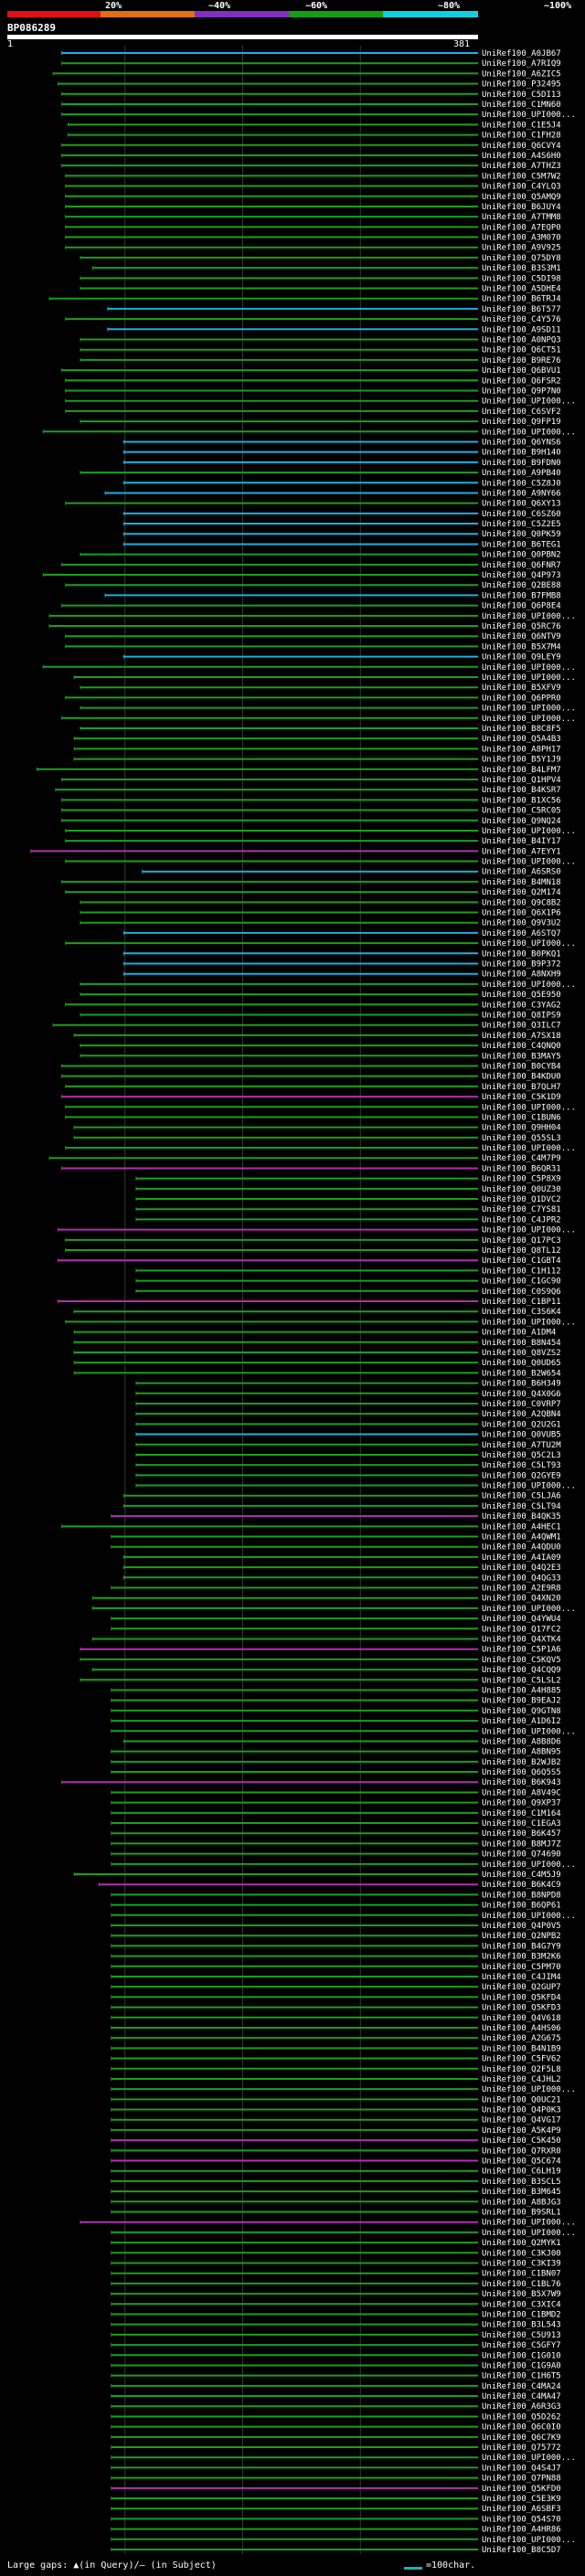 Image resolution: width=585 pixels, height=2576 pixels. Describe the element at coordinates (521, 1967) in the screenshot. I see `hit-label: UniRef100_C5PM70` at that location.